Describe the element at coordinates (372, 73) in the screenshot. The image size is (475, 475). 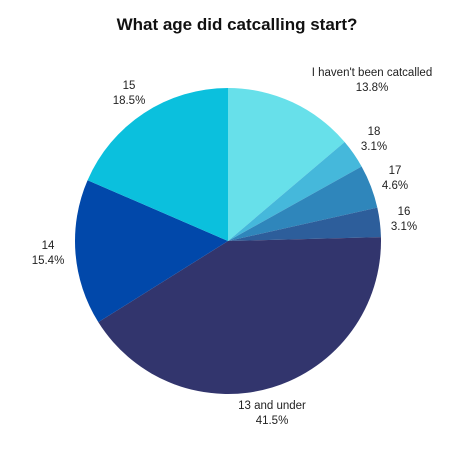
I see `slice-label-name: I haven't been catcalled` at that location.